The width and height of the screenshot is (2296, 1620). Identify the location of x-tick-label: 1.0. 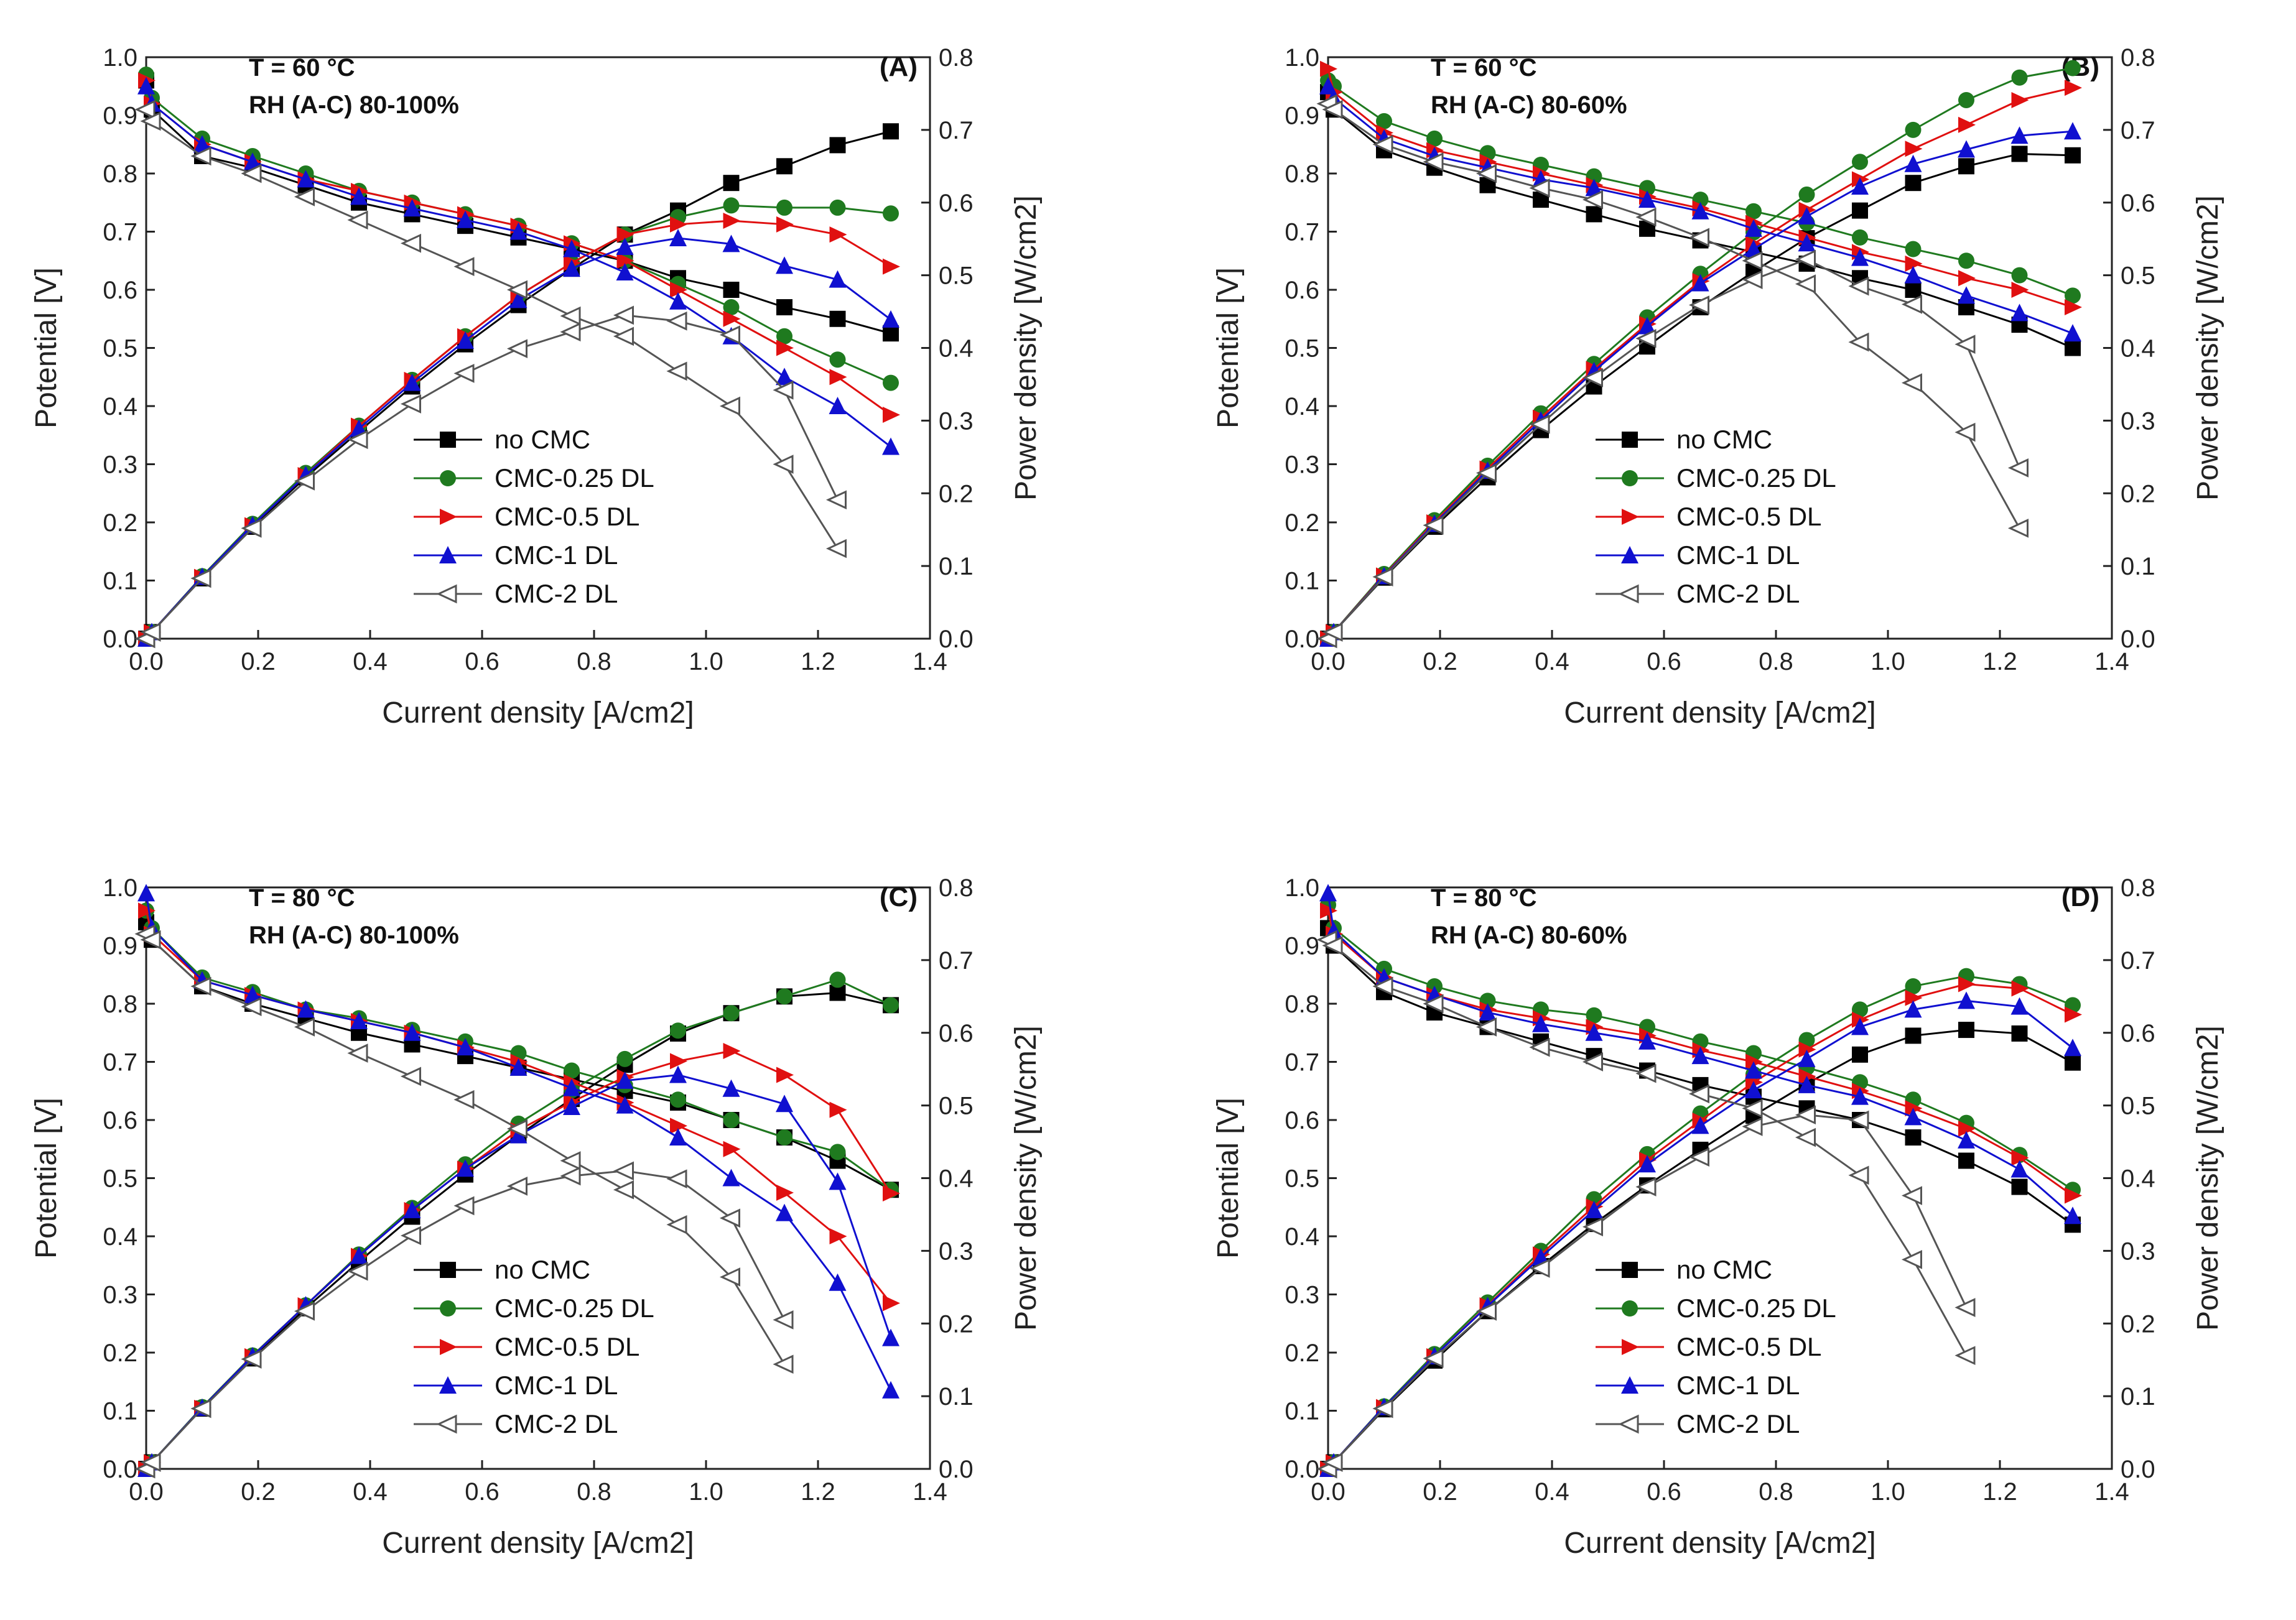
(1888, 661).